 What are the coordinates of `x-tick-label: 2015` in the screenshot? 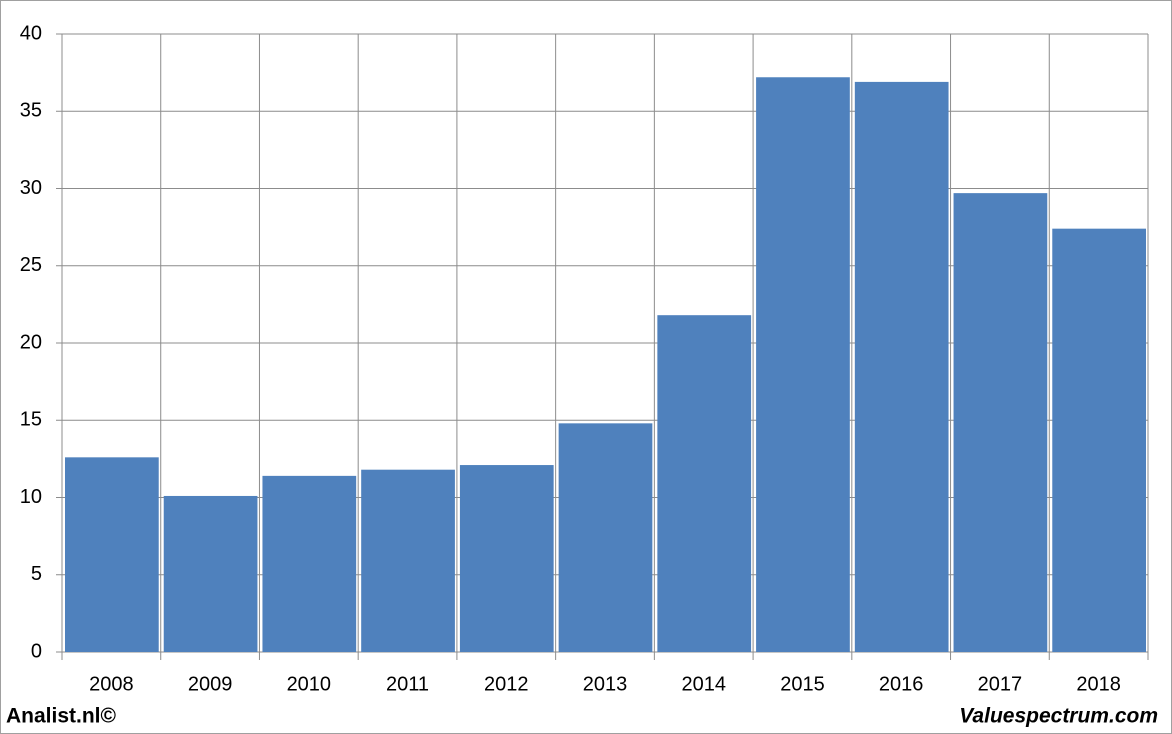 It's located at (802, 684).